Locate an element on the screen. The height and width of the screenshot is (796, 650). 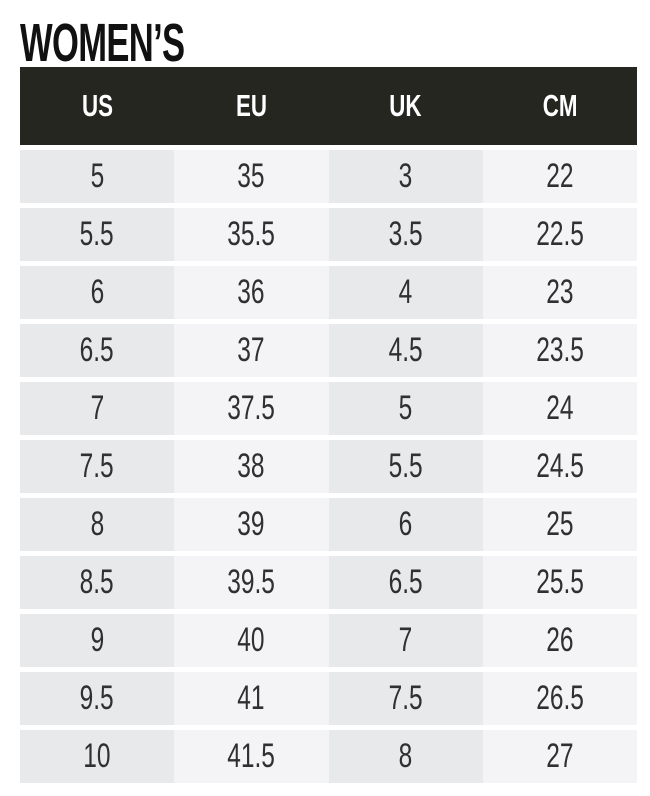
table-cell: 37 is located at coordinates (251, 350).